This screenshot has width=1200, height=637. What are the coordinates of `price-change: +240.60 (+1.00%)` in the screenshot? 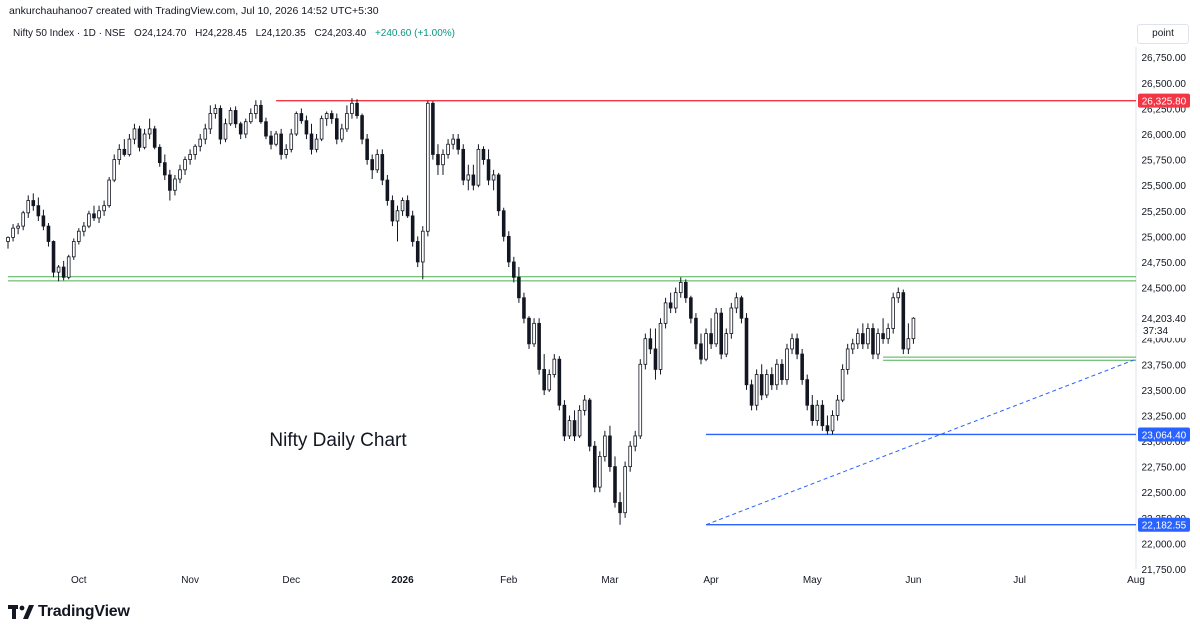 It's located at (414, 33).